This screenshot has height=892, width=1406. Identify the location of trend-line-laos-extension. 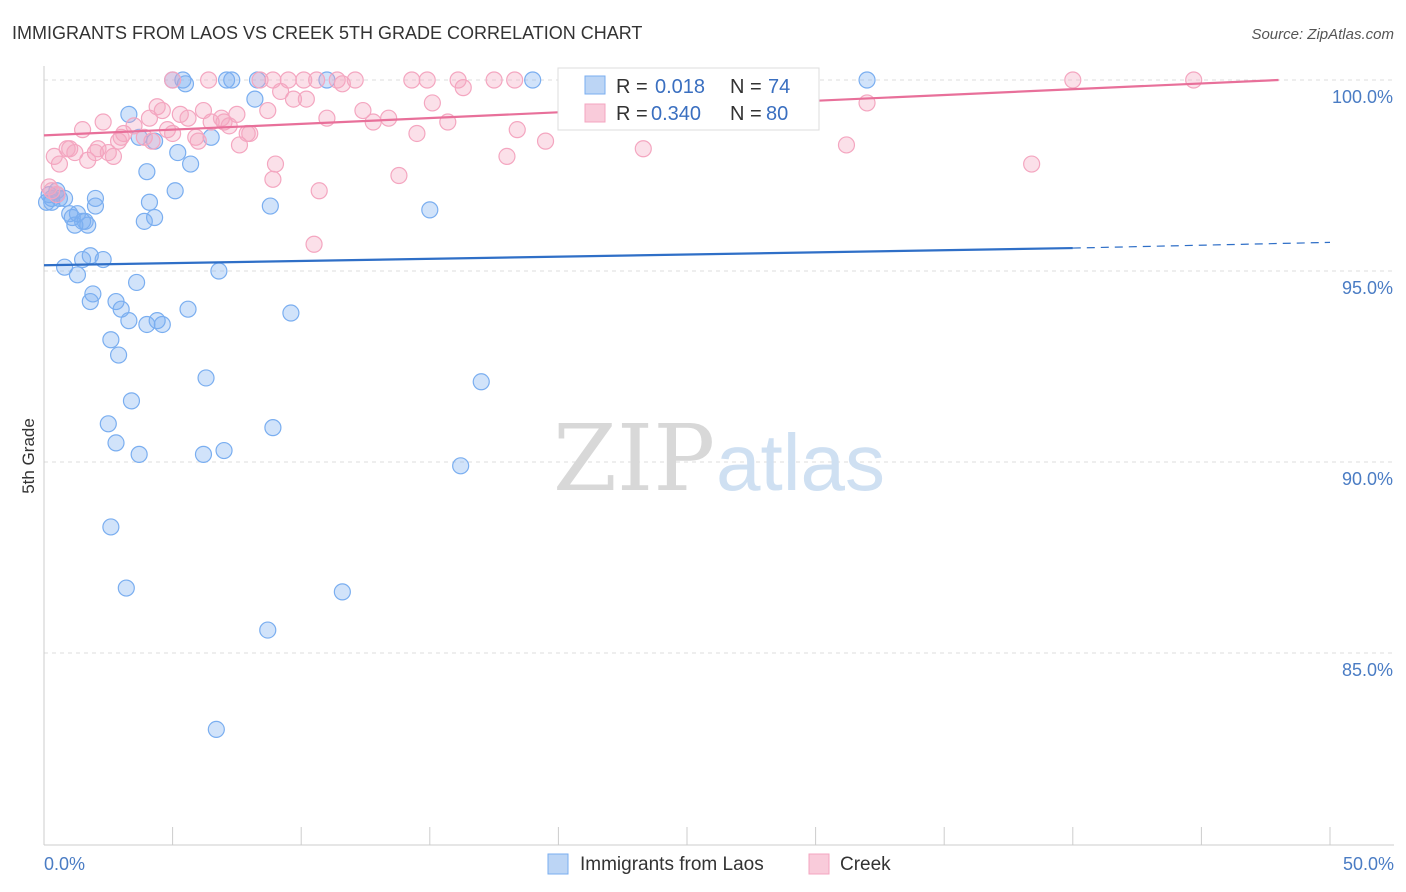
(1201, 245).